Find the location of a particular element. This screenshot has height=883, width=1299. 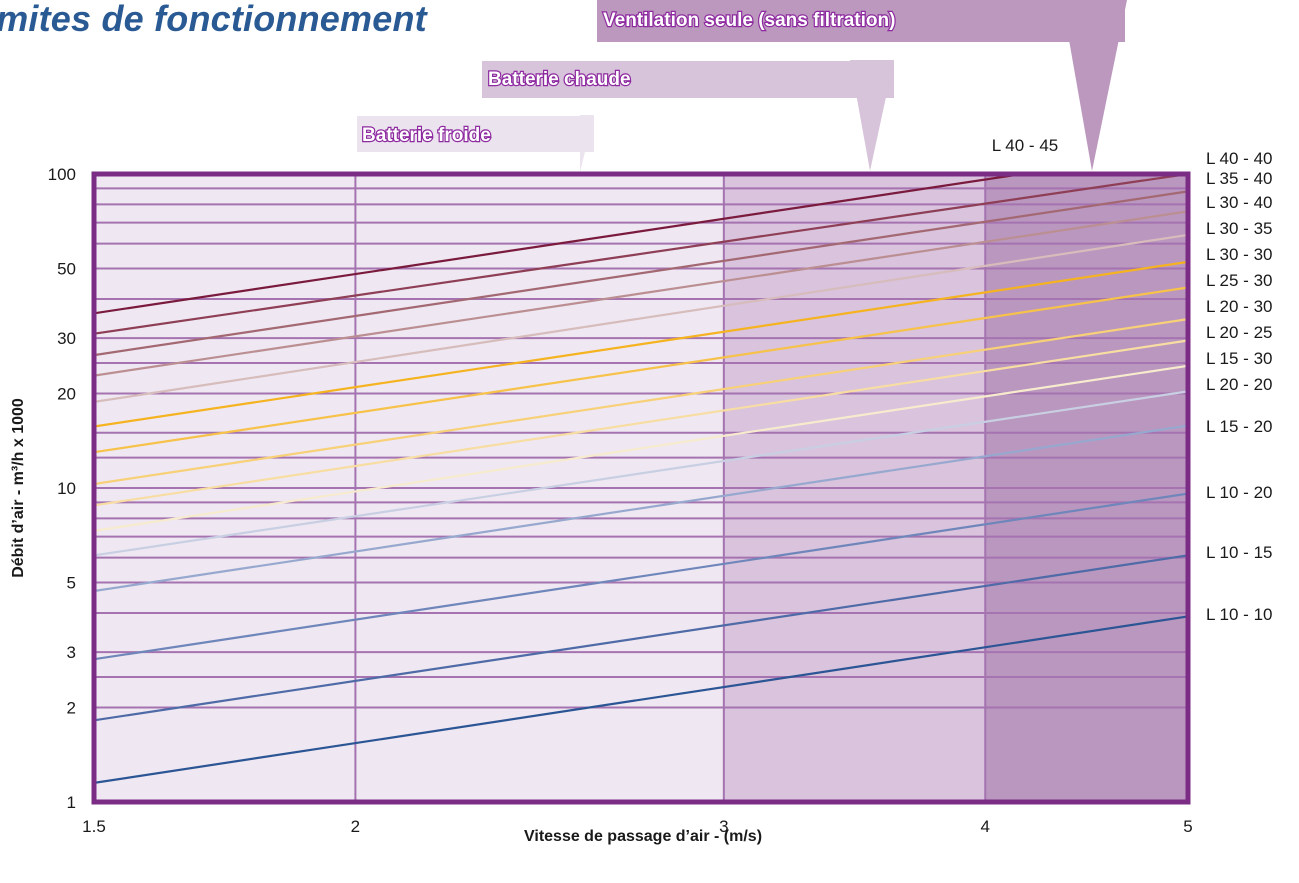

y-tick-label: 100 is located at coordinates (62, 174).